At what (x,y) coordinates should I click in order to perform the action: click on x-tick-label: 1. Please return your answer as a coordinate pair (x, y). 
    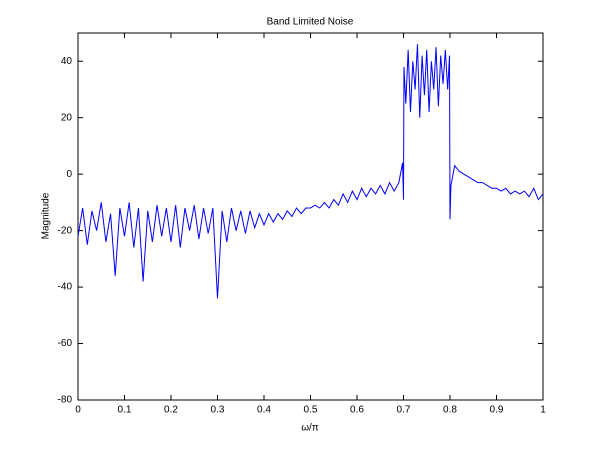
    Looking at the image, I should click on (543, 410).